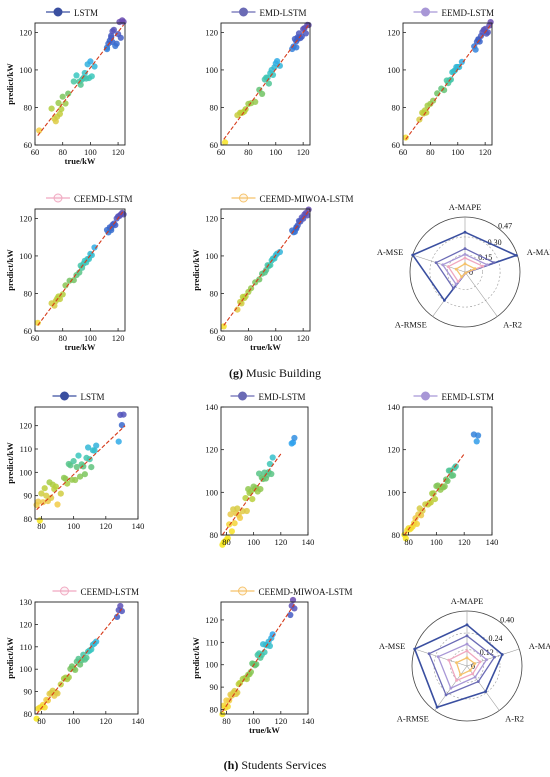  What do you see at coordinates (538, 252) in the screenshot?
I see `radar-axis-label: A-MAE` at bounding box center [538, 252].